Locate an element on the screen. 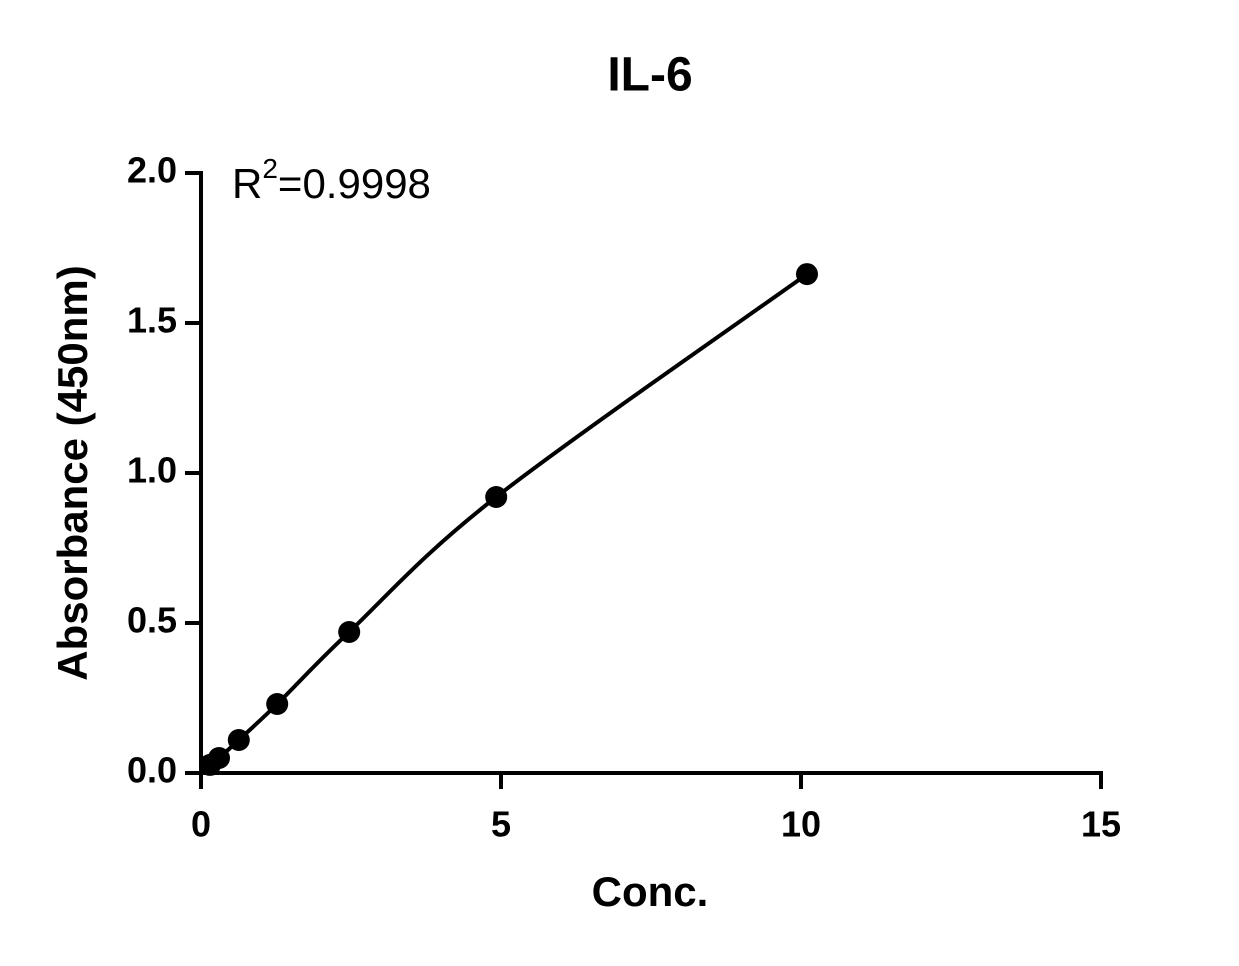 Image resolution: width=1239 pixels, height=966 pixels. annotation: R2=0.9998 is located at coordinates (331, 180).